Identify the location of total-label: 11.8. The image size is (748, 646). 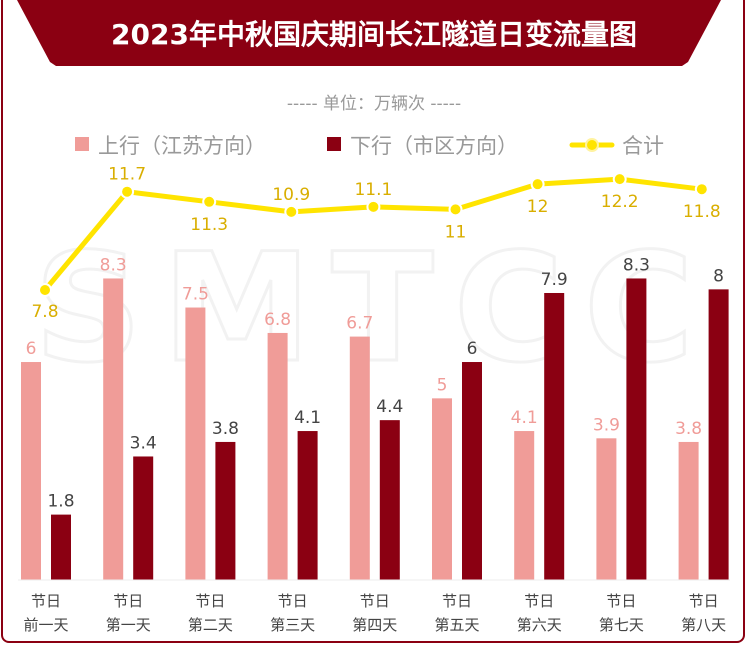
(702, 212).